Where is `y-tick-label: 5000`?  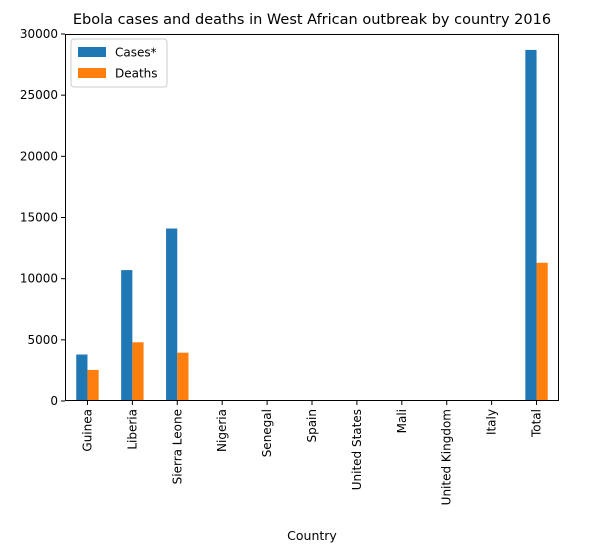 y-tick-label: 5000 is located at coordinates (42, 340).